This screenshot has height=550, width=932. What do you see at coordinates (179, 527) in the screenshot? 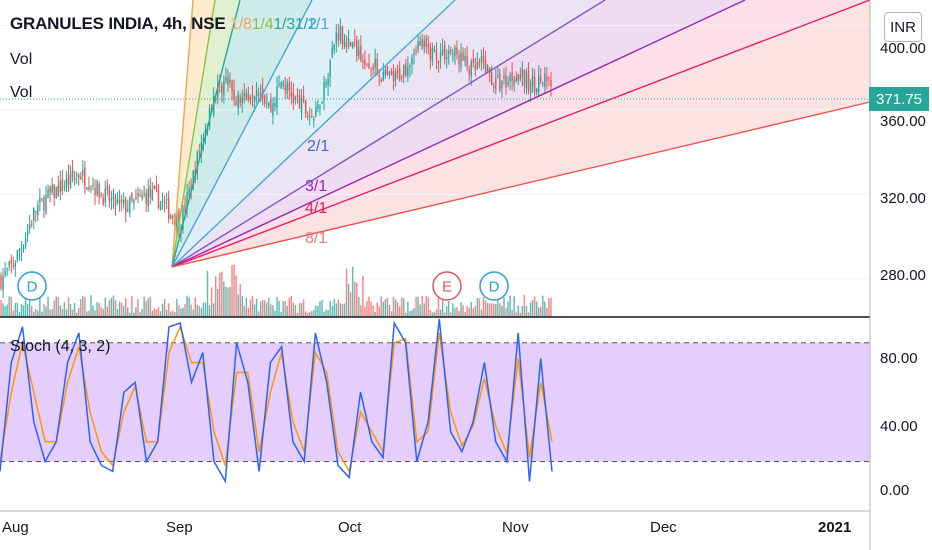
I see `time-tick-sep: Sep` at bounding box center [179, 527].